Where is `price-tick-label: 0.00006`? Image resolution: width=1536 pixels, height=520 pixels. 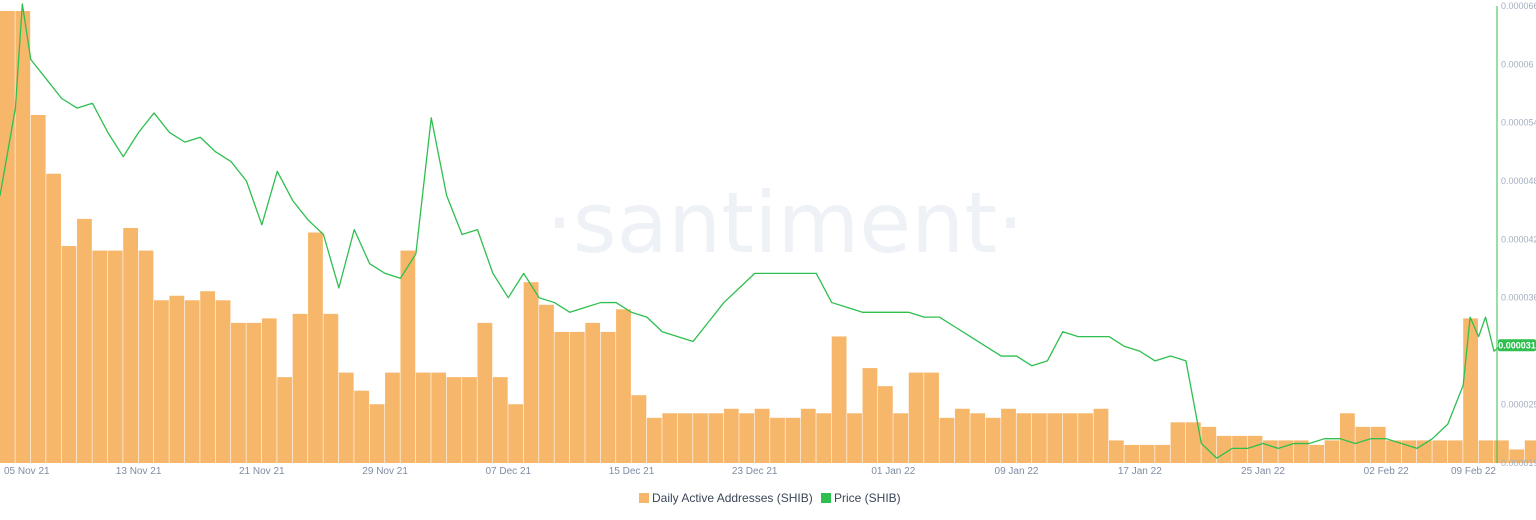 price-tick-label: 0.00006 is located at coordinates (1517, 64).